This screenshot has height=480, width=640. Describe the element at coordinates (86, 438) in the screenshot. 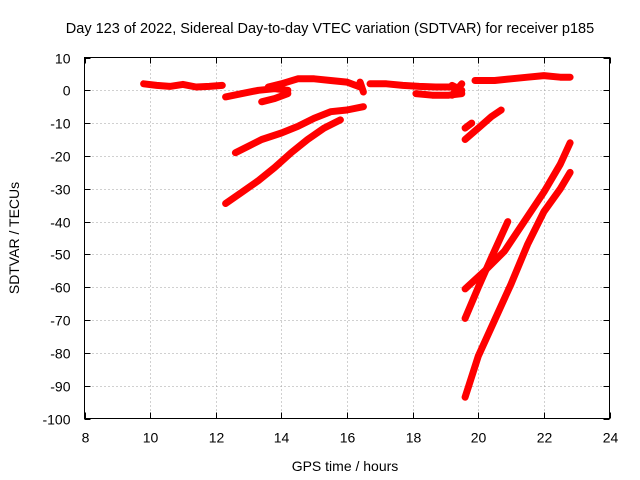

I see `x-tick-label: 8` at that location.